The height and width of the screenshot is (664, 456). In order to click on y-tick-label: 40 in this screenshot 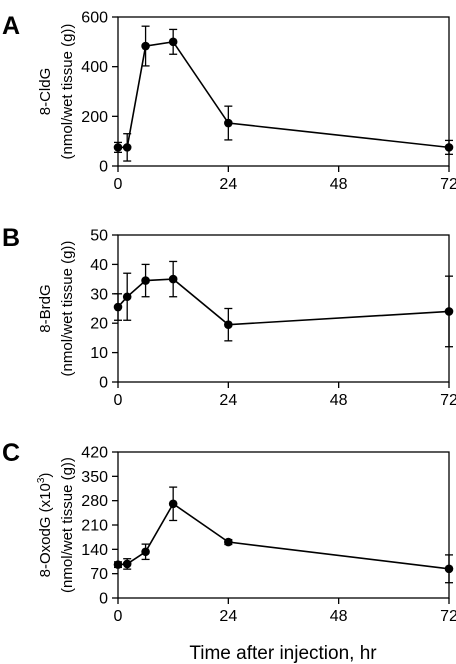, I will do `click(99, 265)`.